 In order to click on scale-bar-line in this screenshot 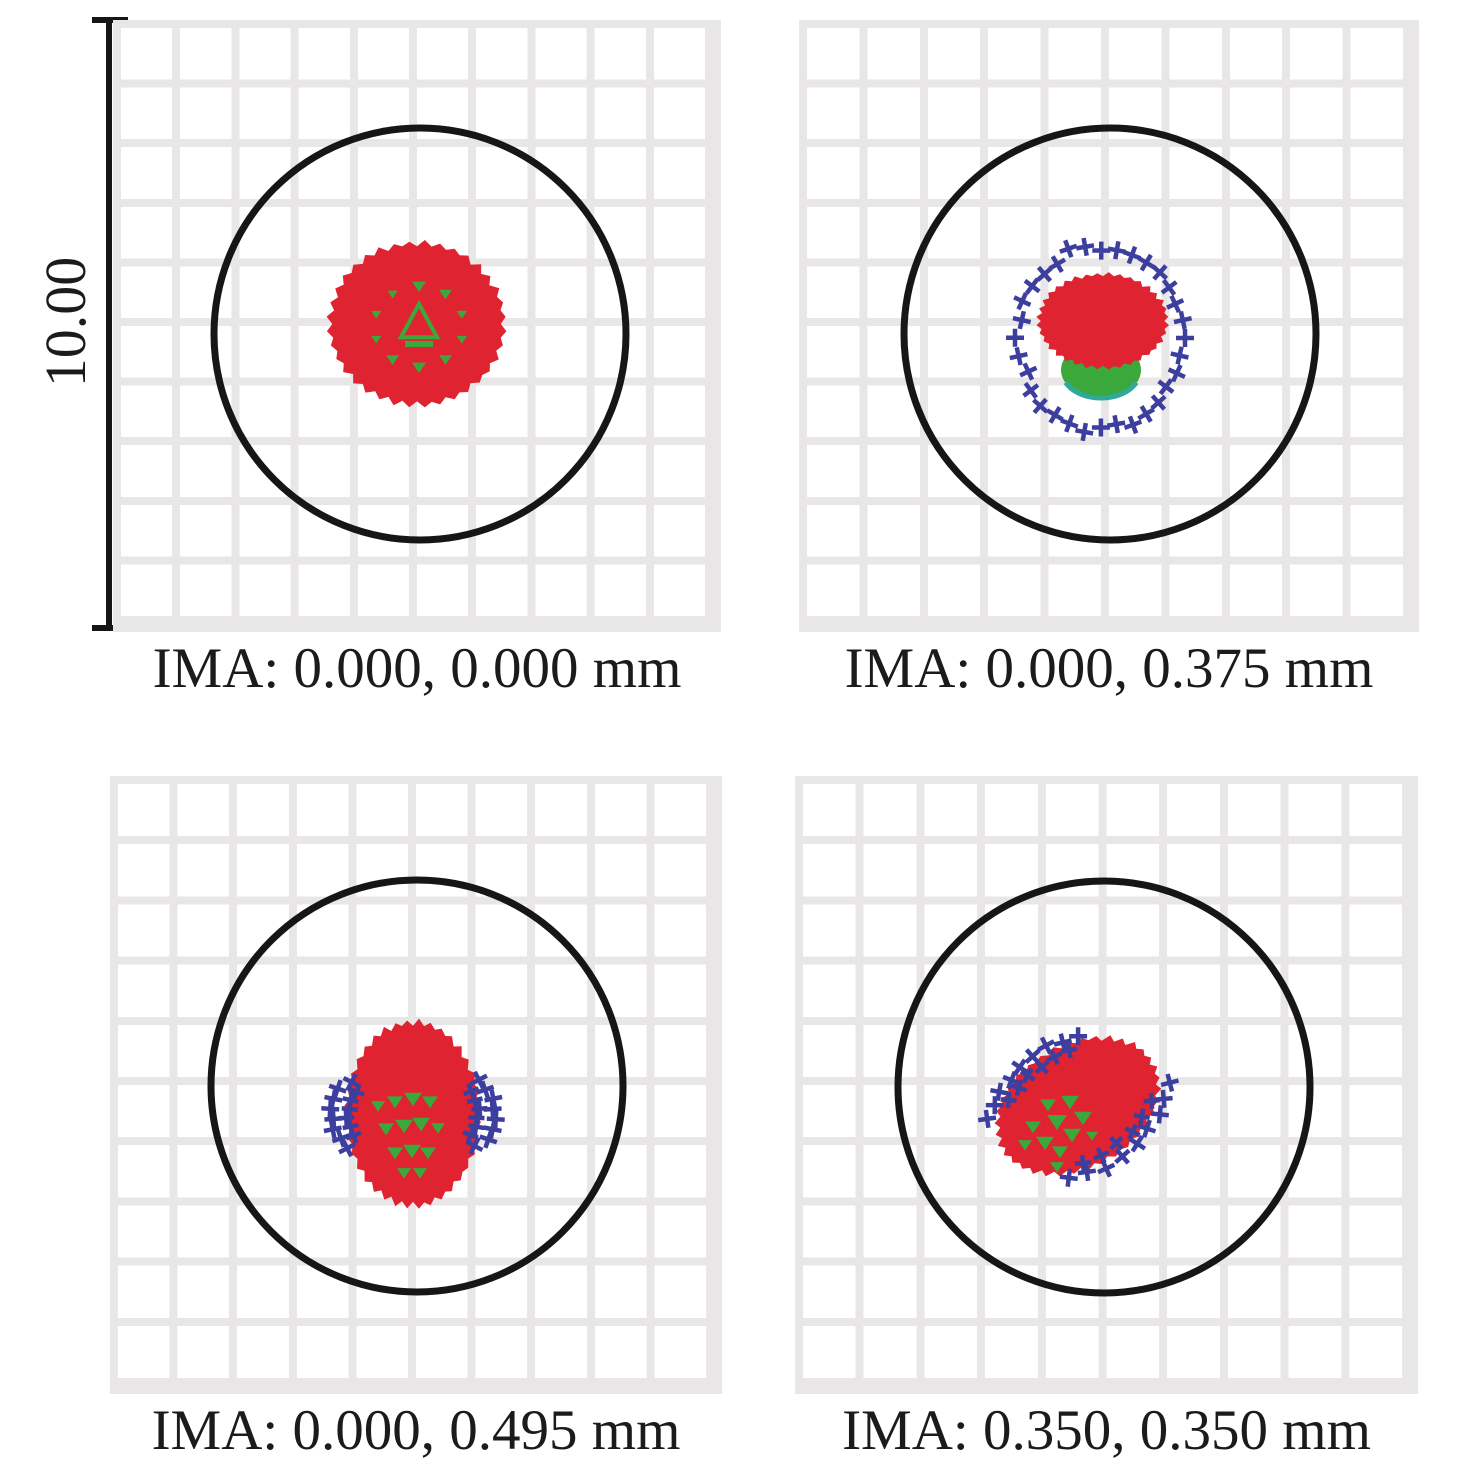, I will do `click(109, 324)`.